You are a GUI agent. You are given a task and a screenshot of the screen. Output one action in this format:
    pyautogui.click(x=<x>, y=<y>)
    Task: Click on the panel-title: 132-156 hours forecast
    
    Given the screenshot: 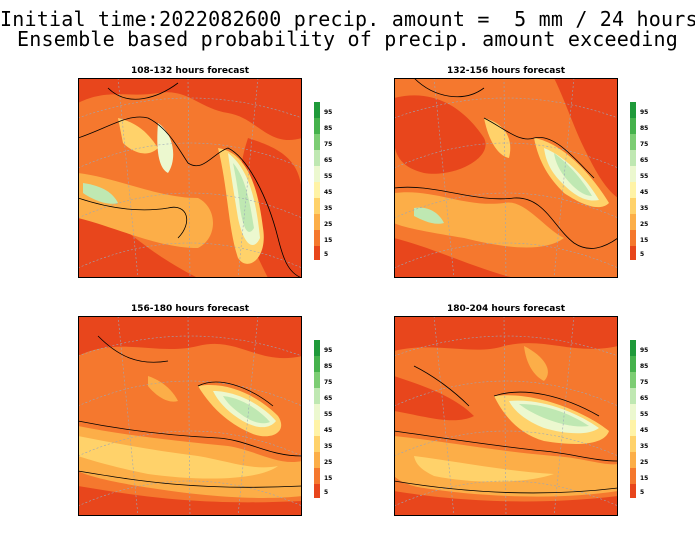 What is the action you would take?
    pyautogui.click(x=506, y=71)
    